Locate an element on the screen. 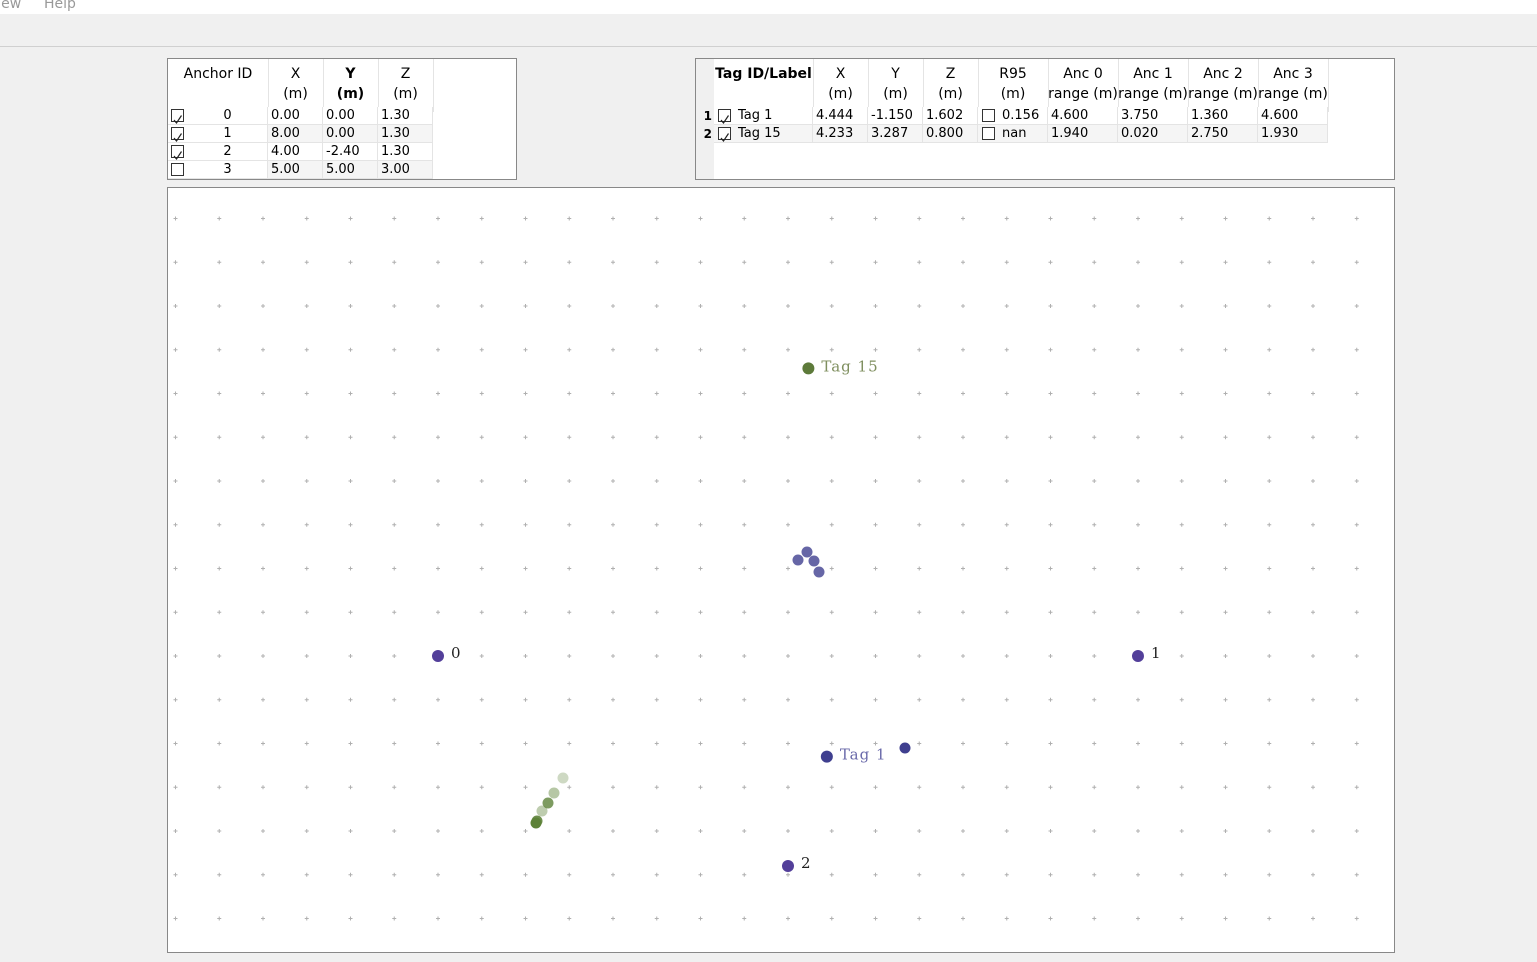 This screenshot has width=1537, height=962. value-cell: 4.600 is located at coordinates (1293, 116).